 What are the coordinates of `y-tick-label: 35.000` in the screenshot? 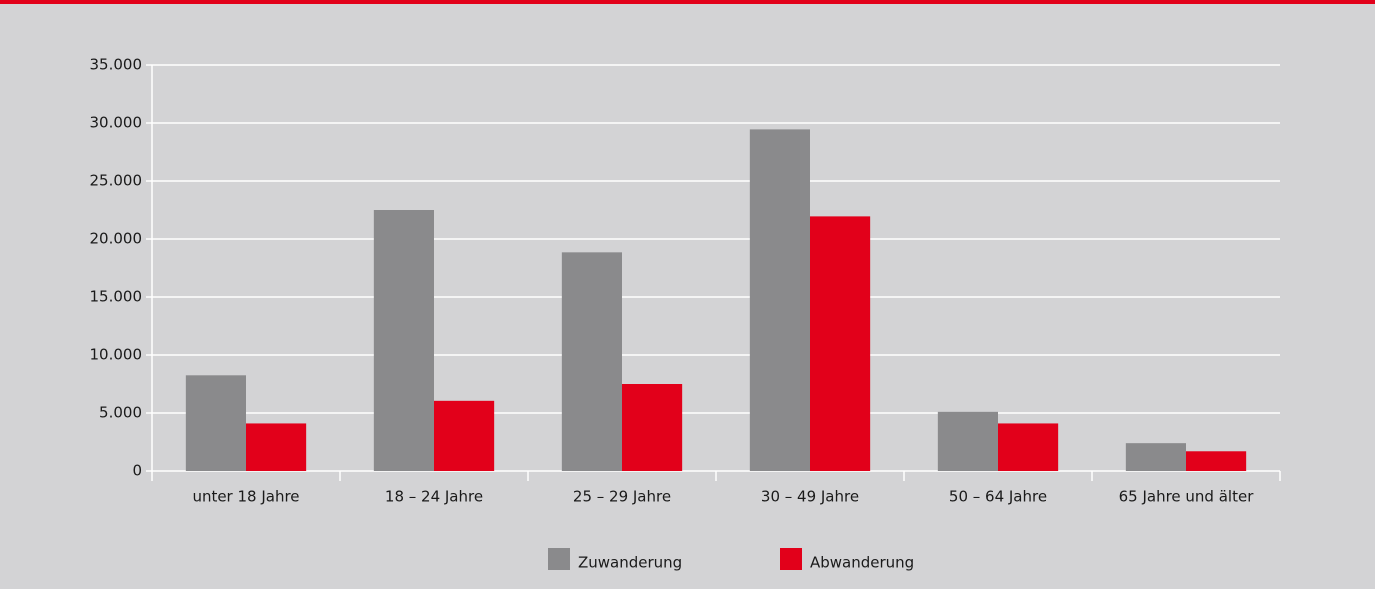 It's located at (116, 65).